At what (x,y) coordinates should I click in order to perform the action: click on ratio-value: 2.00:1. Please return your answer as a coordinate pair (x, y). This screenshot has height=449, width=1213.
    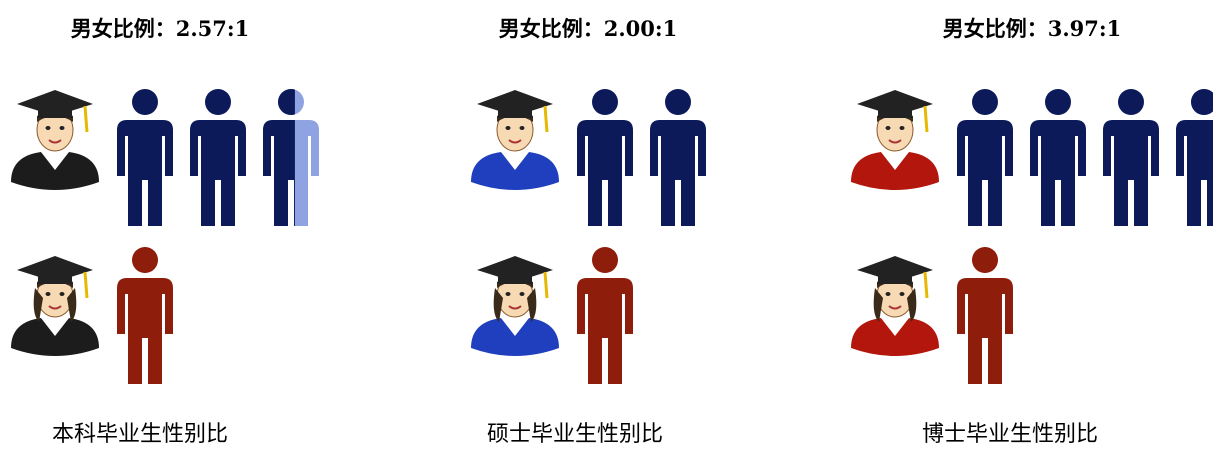
    Looking at the image, I should click on (641, 28).